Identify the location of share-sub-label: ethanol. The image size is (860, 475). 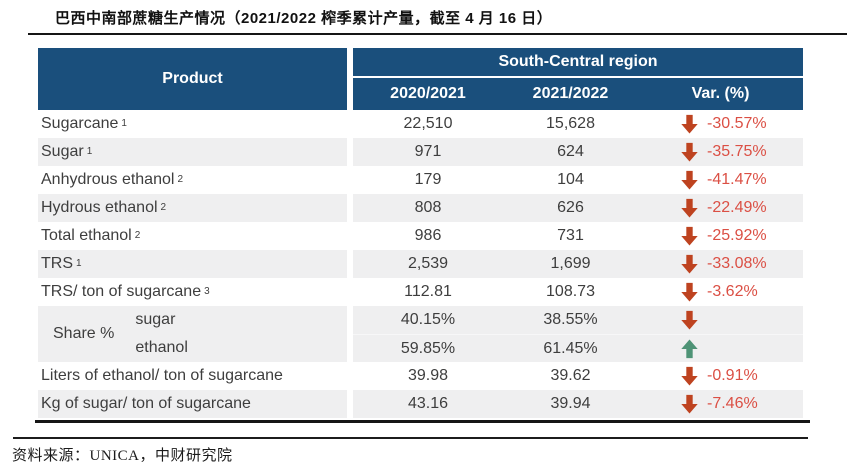
(161, 347).